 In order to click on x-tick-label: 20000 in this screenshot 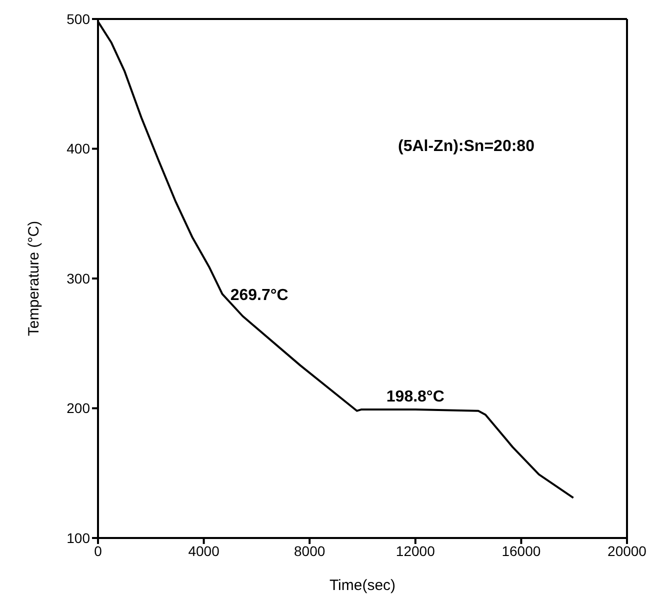, I will do `click(627, 550)`.